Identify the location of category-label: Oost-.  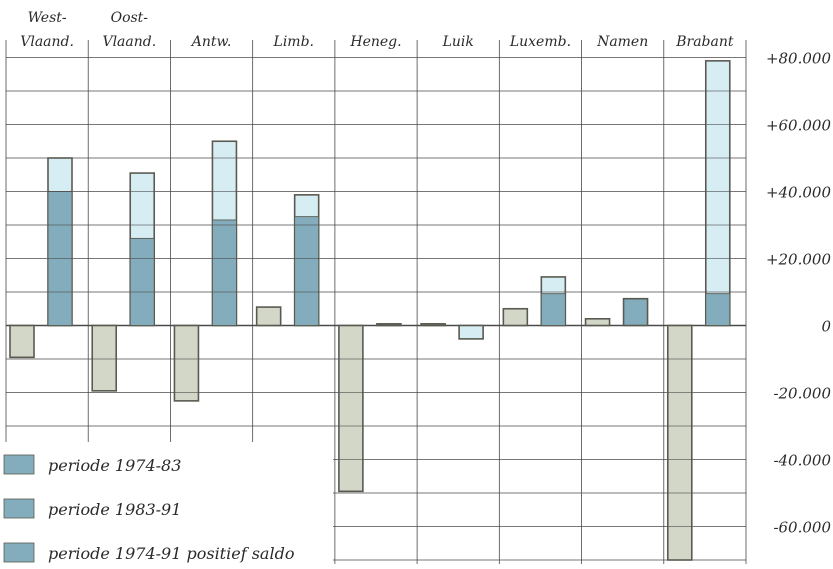
(130, 18).